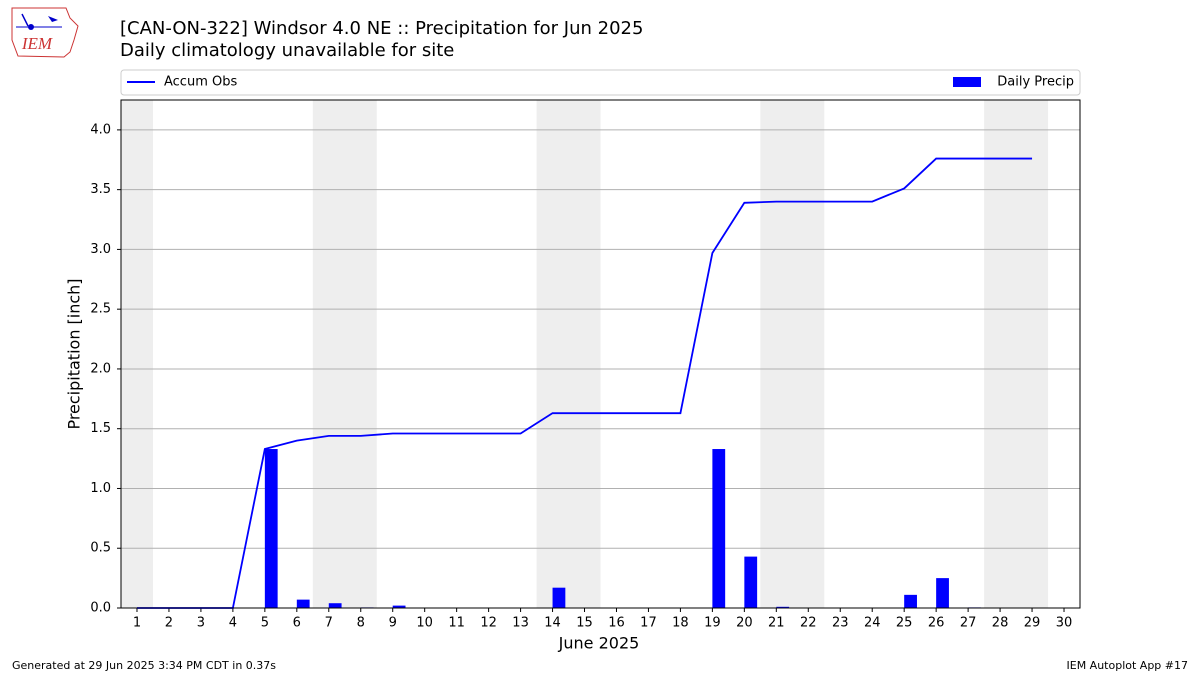  Describe the element at coordinates (100, 189) in the screenshot. I see `y-tick-label: 3.5` at that location.